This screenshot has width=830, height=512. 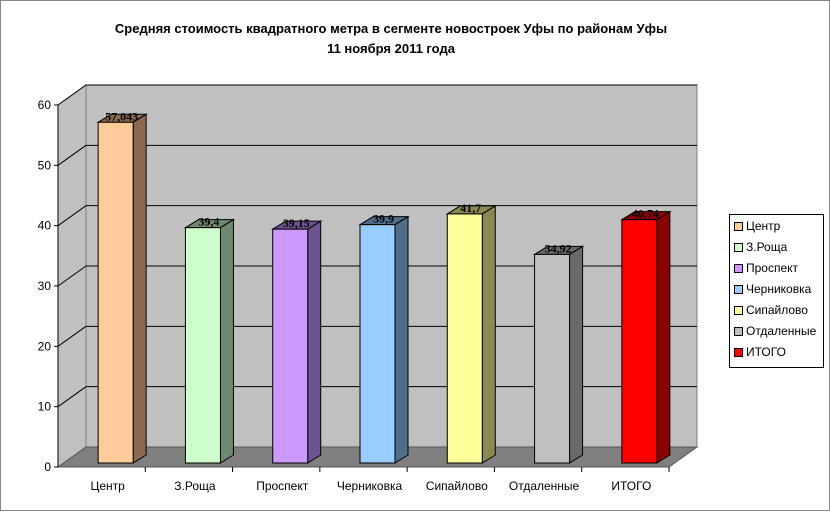 I want to click on y-tick-label: 30, so click(x=45, y=286).